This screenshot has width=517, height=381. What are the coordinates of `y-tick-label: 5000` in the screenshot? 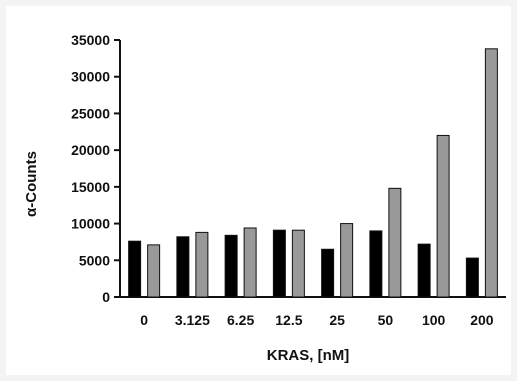 It's located at (94, 260).